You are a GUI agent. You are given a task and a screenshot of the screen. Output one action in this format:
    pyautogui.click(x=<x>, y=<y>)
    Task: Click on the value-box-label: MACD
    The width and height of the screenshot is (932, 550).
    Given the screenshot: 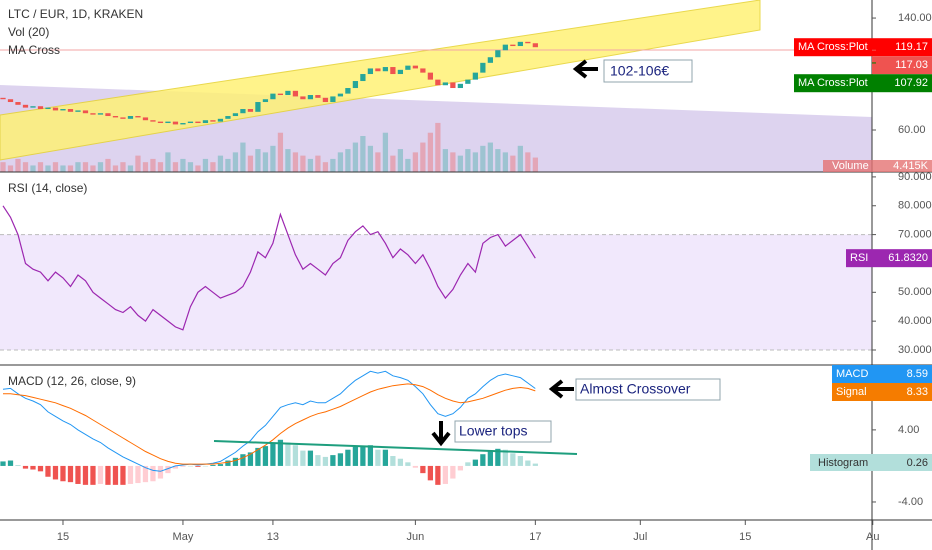 What is the action you would take?
    pyautogui.click(x=852, y=374)
    